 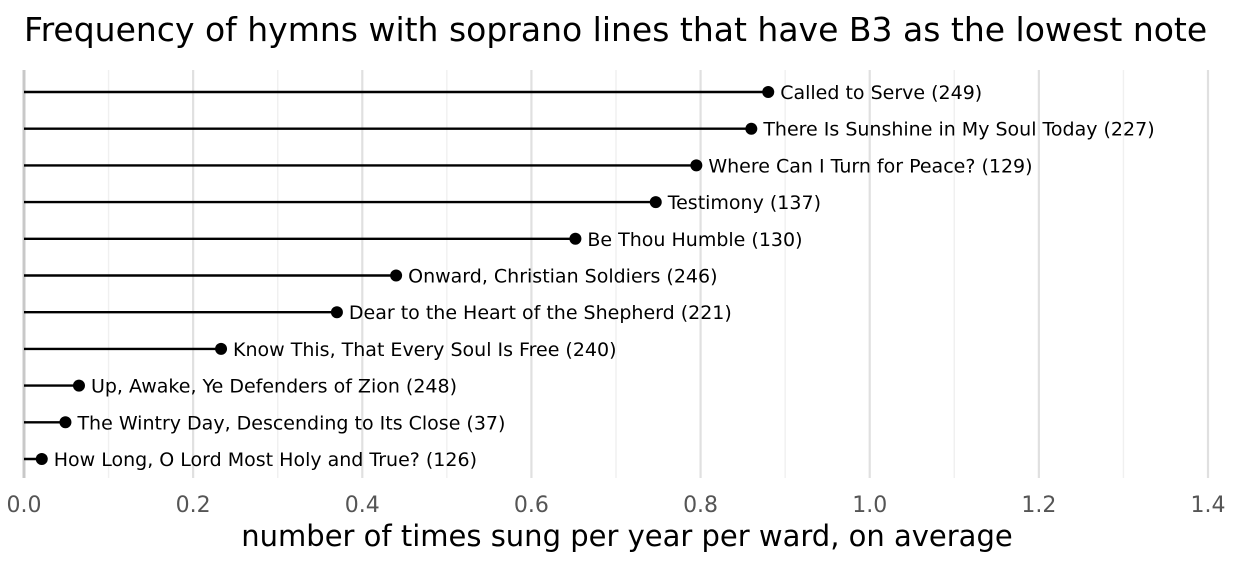 I want to click on lollipop-row: Up, Awake, Ye Defenders of Zion (248), so click(x=240, y=387).